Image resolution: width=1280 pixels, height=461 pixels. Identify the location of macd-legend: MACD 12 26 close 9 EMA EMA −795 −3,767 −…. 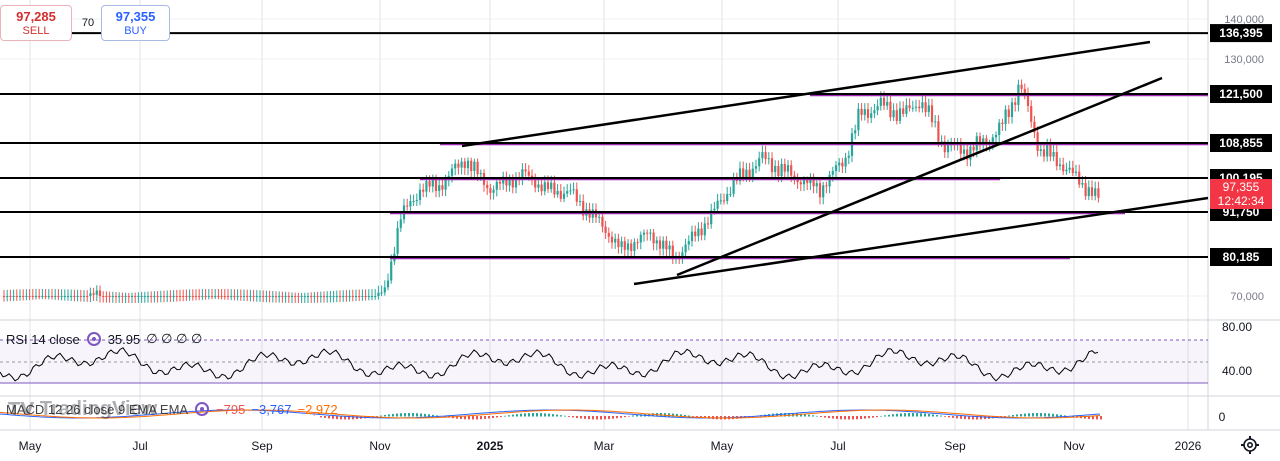
(172, 409).